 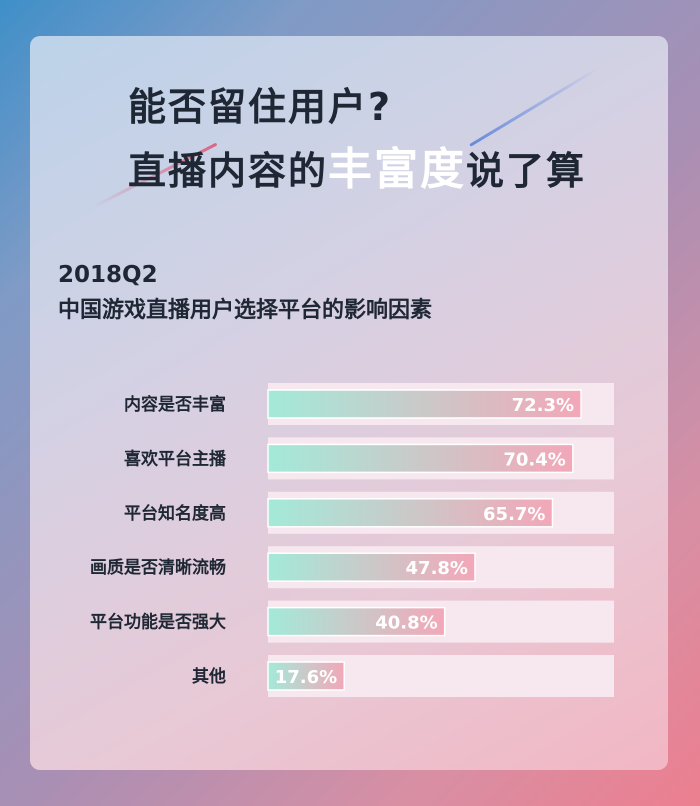 I want to click on value-label: 40.8%, so click(x=406, y=623).